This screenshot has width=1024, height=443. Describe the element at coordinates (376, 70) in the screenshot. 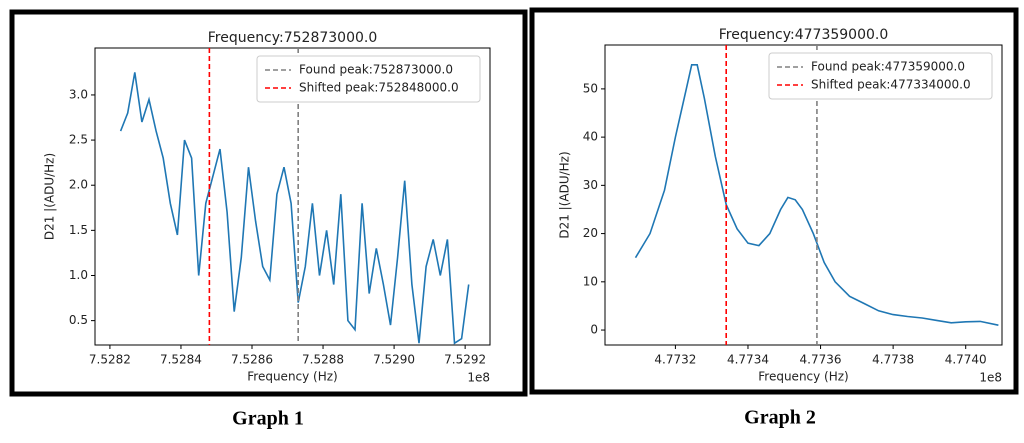

I see `legend-label: Found peak:752873000.0` at that location.